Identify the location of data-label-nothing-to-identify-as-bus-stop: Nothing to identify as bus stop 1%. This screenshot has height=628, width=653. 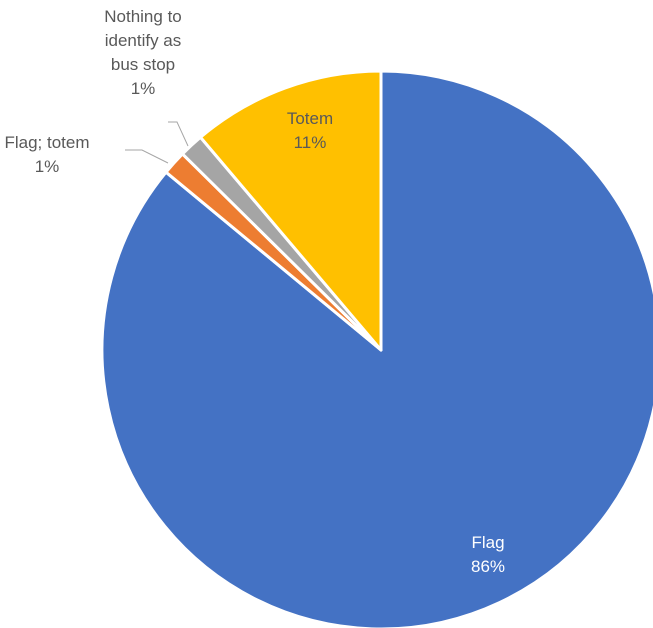
(143, 52).